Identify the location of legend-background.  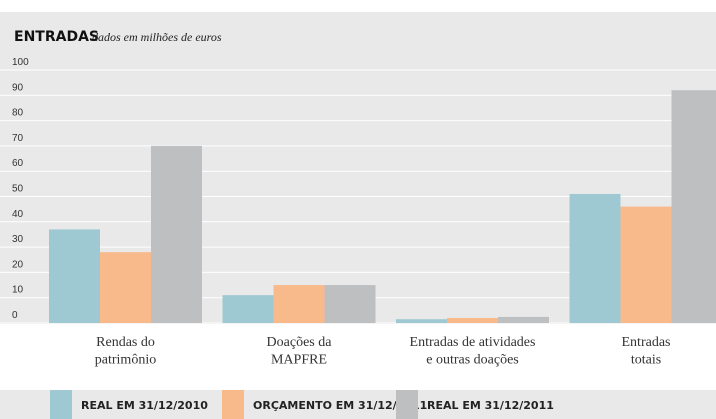
(358, 404).